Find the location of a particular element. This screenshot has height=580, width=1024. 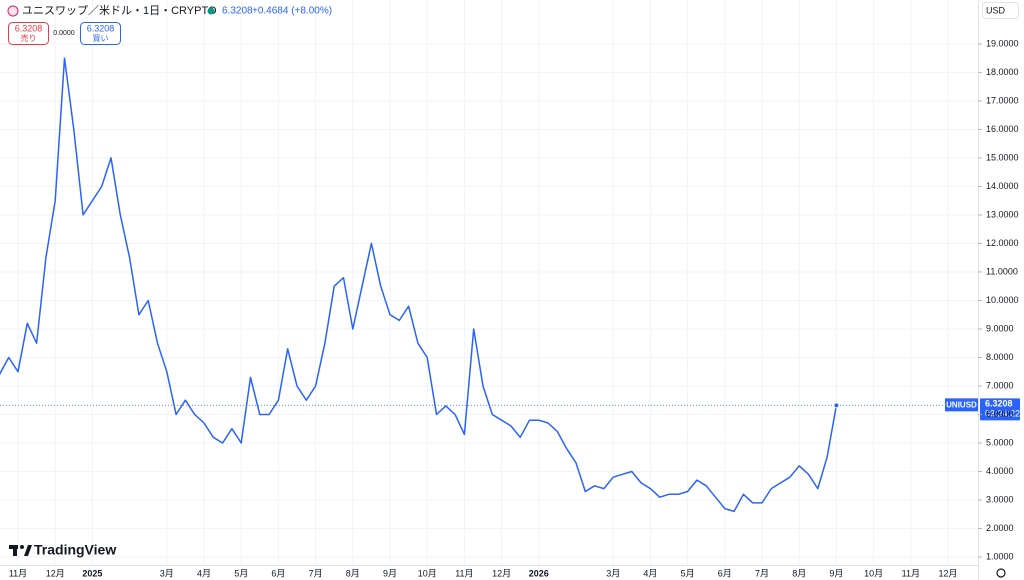

y-tick-label: 6.0000 is located at coordinates (1000, 414).